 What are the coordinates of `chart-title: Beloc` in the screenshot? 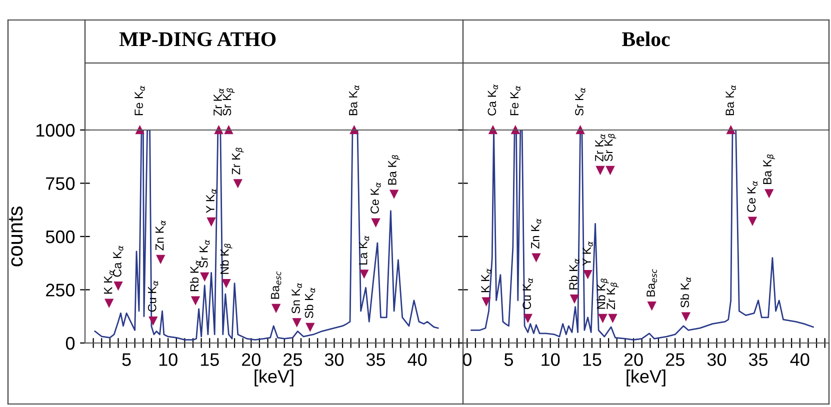 It's located at (646, 39).